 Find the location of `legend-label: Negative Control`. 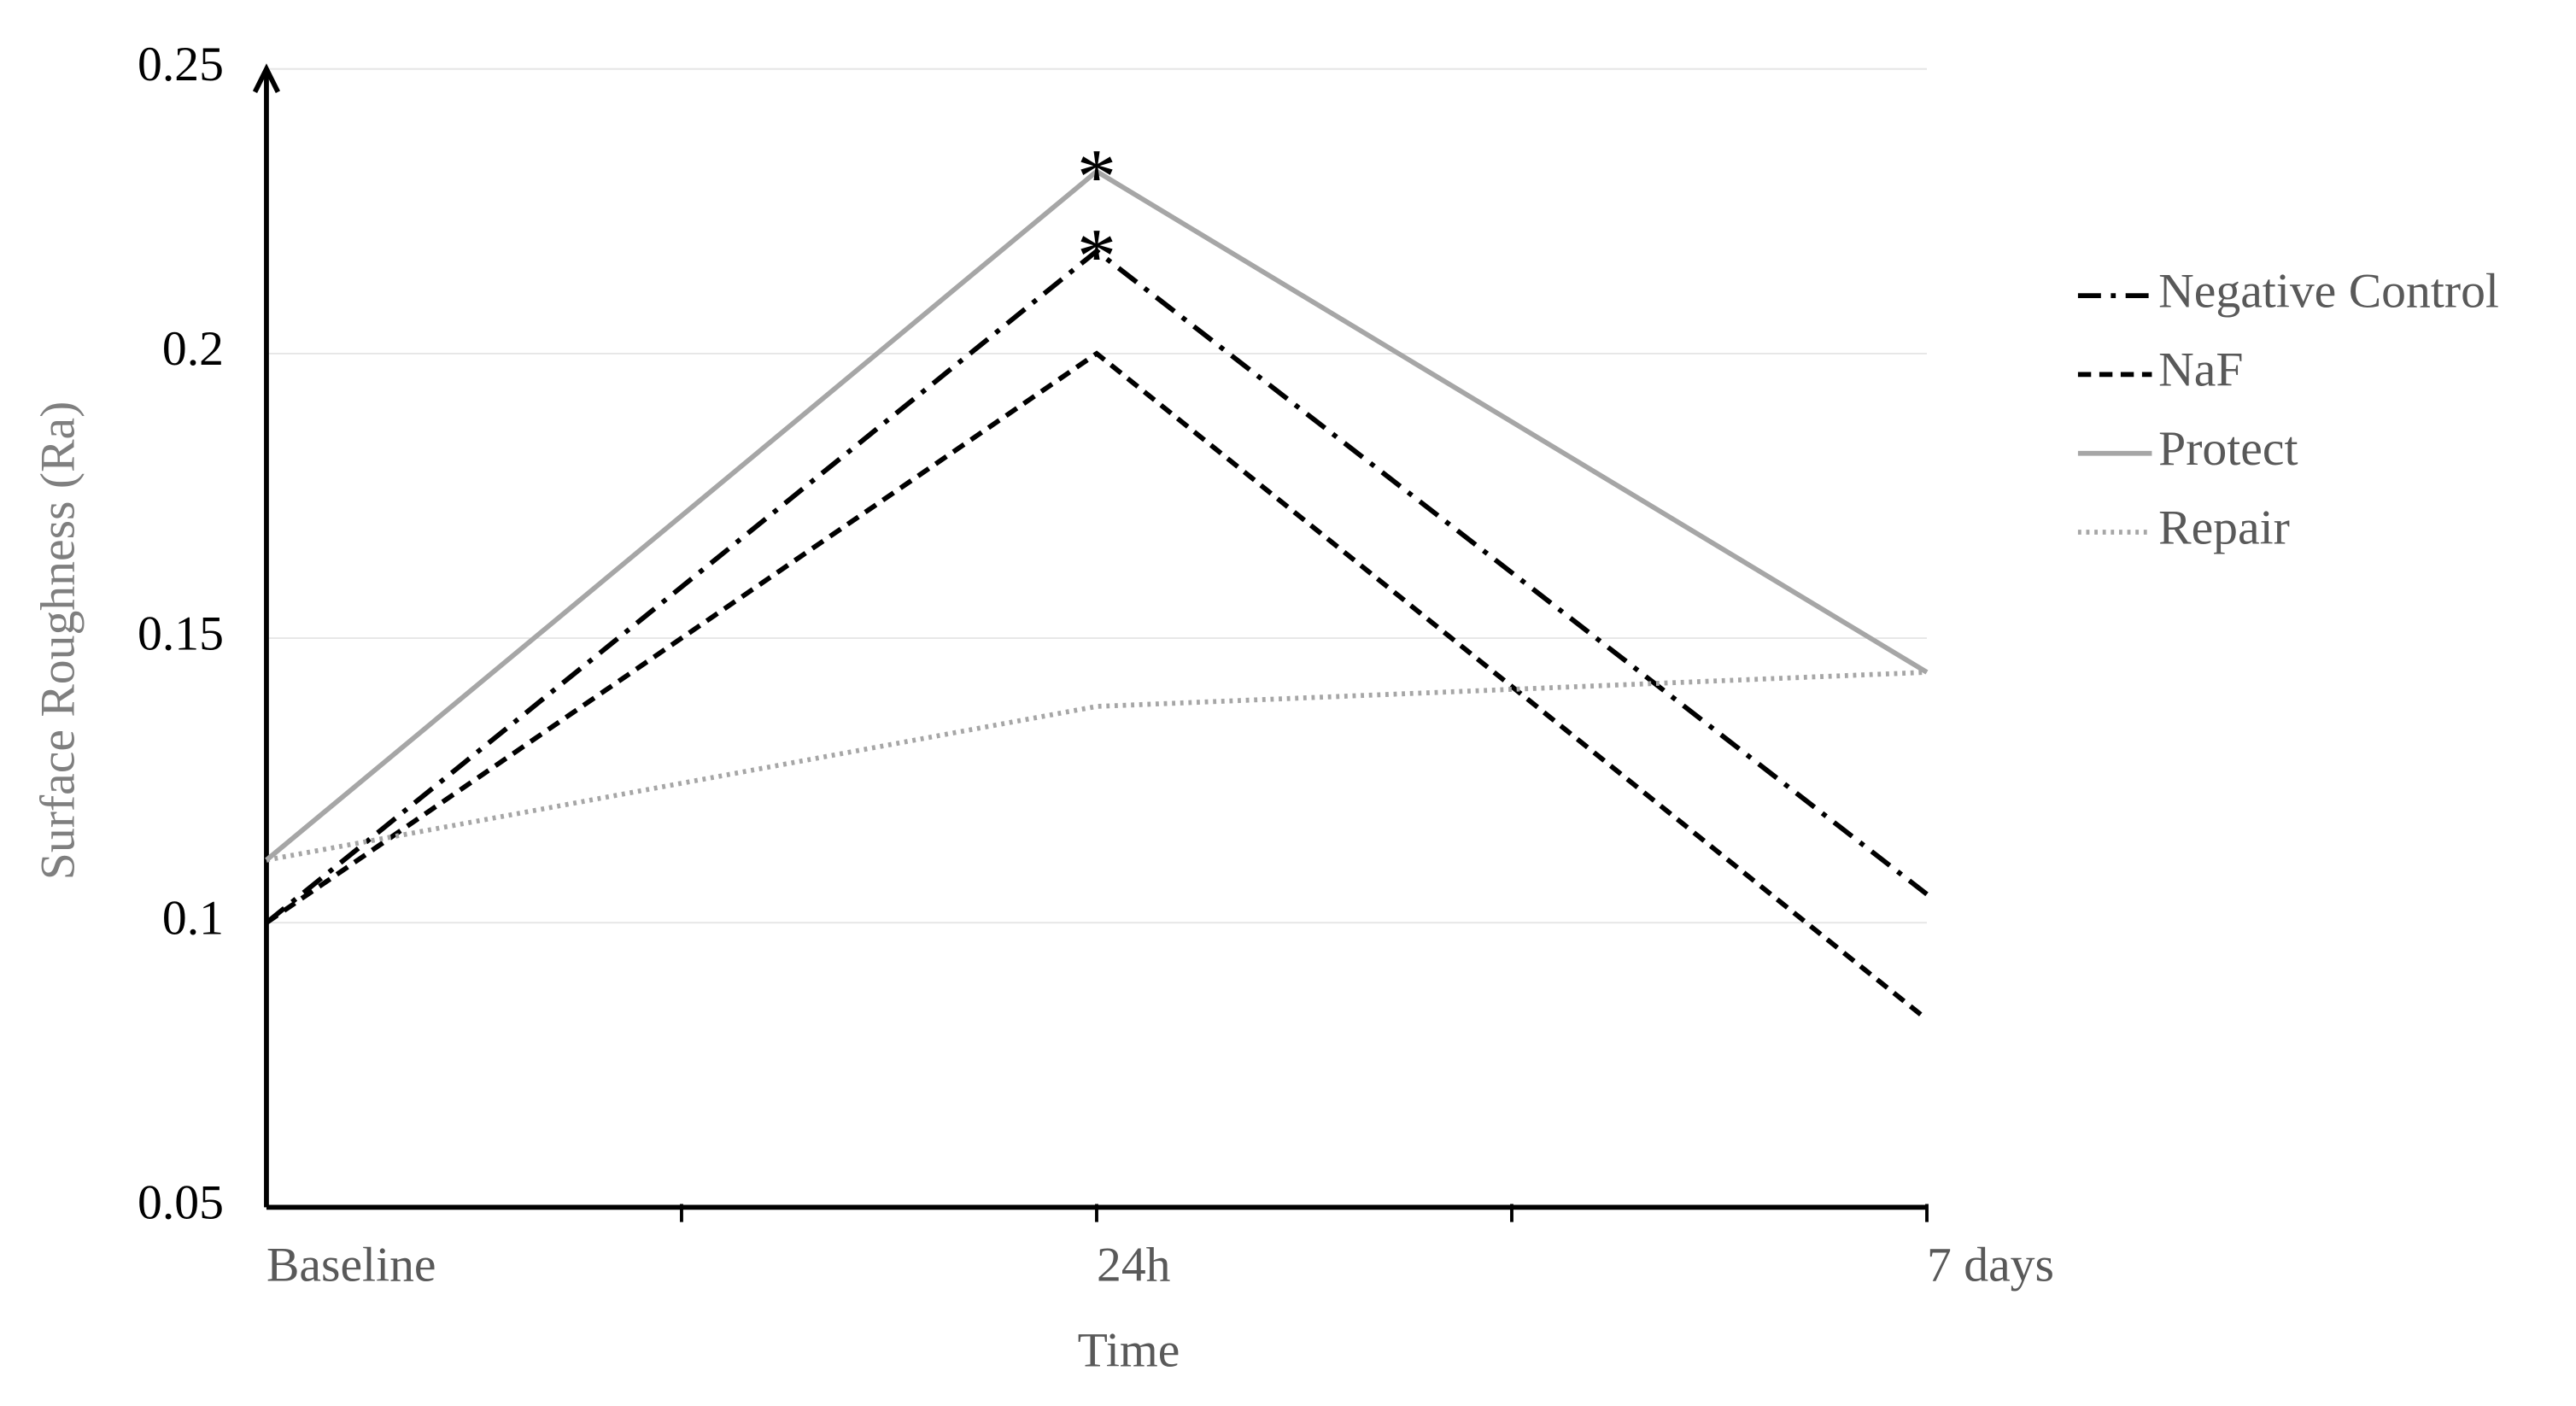

legend-label: Negative Control is located at coordinates (2328, 291).